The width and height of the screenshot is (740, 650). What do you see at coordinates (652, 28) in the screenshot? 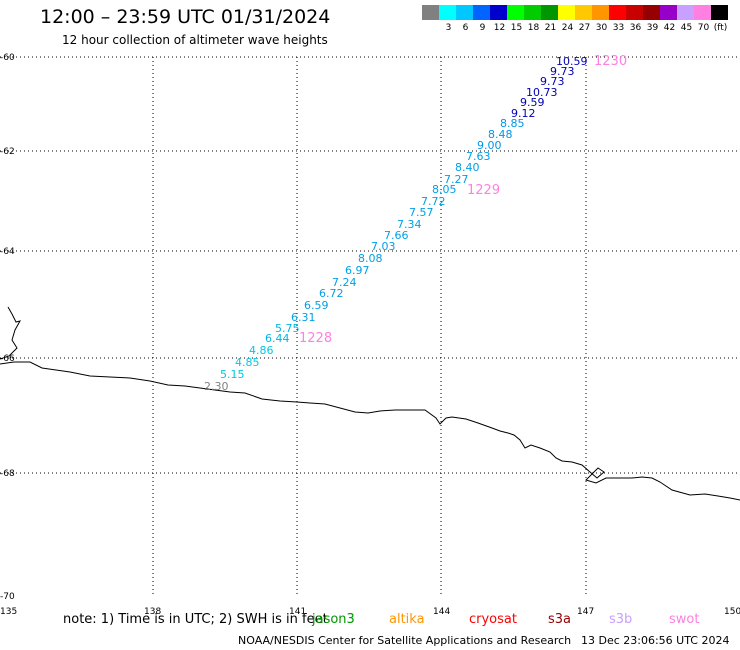
I see `legend-label: 39` at bounding box center [652, 28].